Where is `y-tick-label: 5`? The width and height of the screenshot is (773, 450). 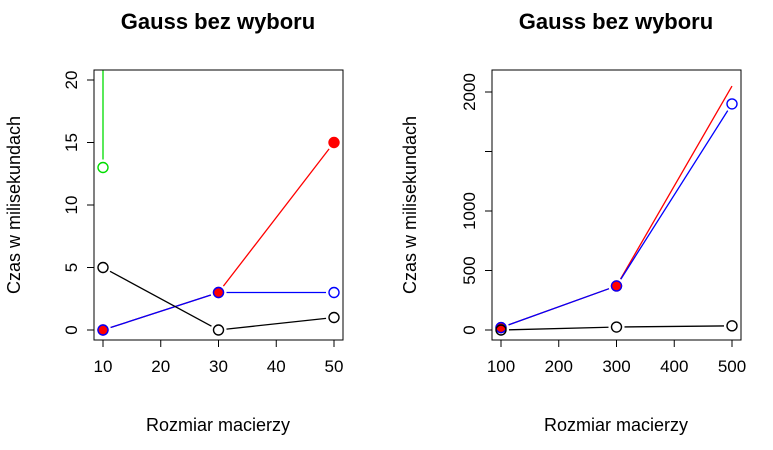 y-tick-label: 5 is located at coordinates (71, 267).